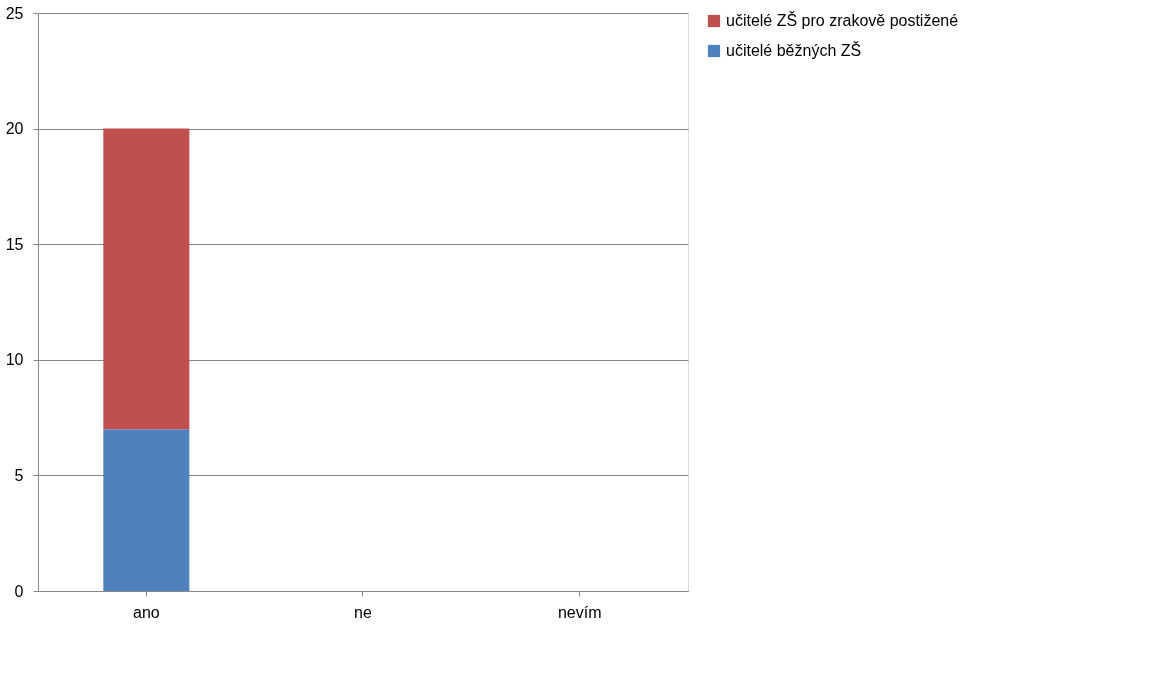 The image size is (1152, 677). I want to click on x-tick-label: ne, so click(363, 612).